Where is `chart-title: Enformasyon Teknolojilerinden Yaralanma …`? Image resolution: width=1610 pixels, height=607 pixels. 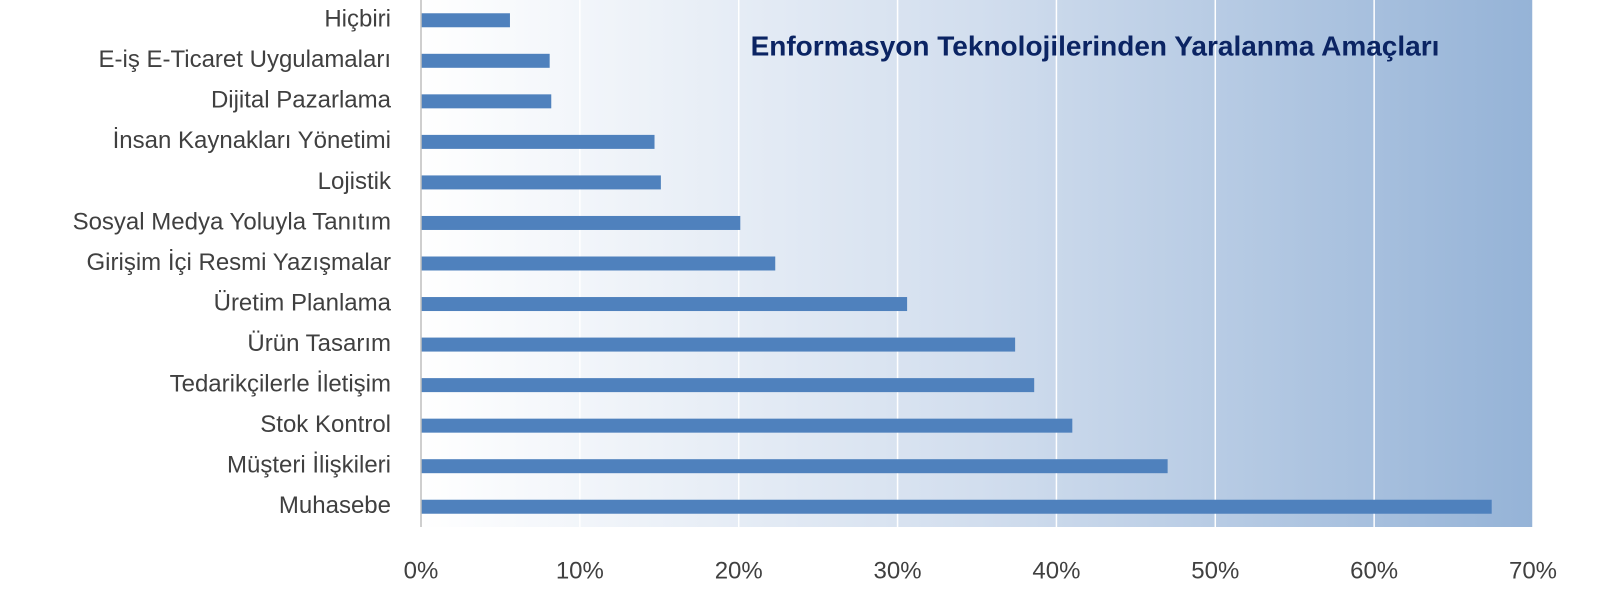
chart-title: Enformasyon Teknolojilerinden Yaralanma … is located at coordinates (1095, 45).